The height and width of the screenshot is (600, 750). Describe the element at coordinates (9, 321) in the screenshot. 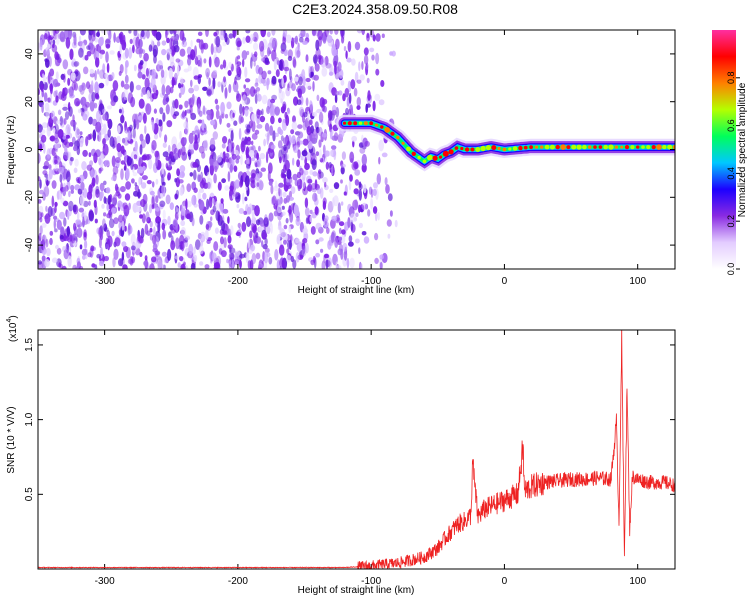

I see `snr-y-multiplier-exp: 4` at that location.